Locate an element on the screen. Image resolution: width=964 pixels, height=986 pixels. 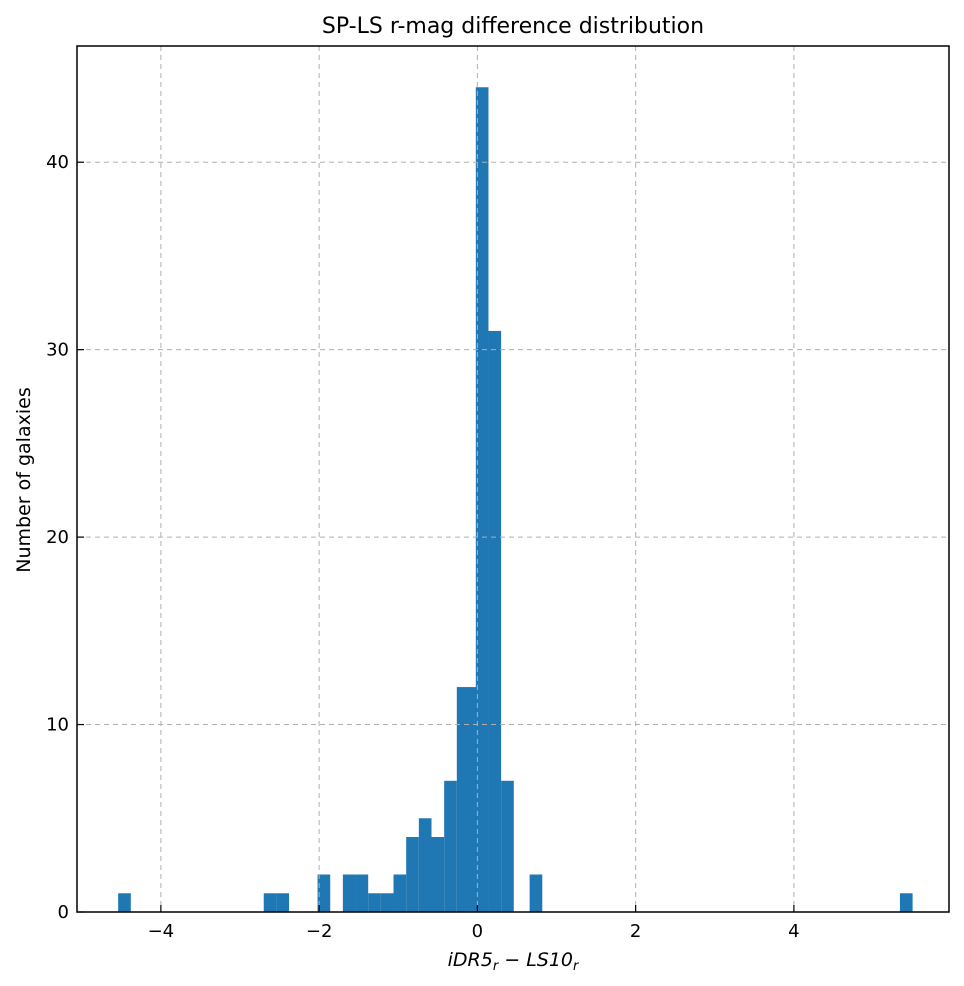
x-axis-label-part: − is located at coordinates (512, 960).